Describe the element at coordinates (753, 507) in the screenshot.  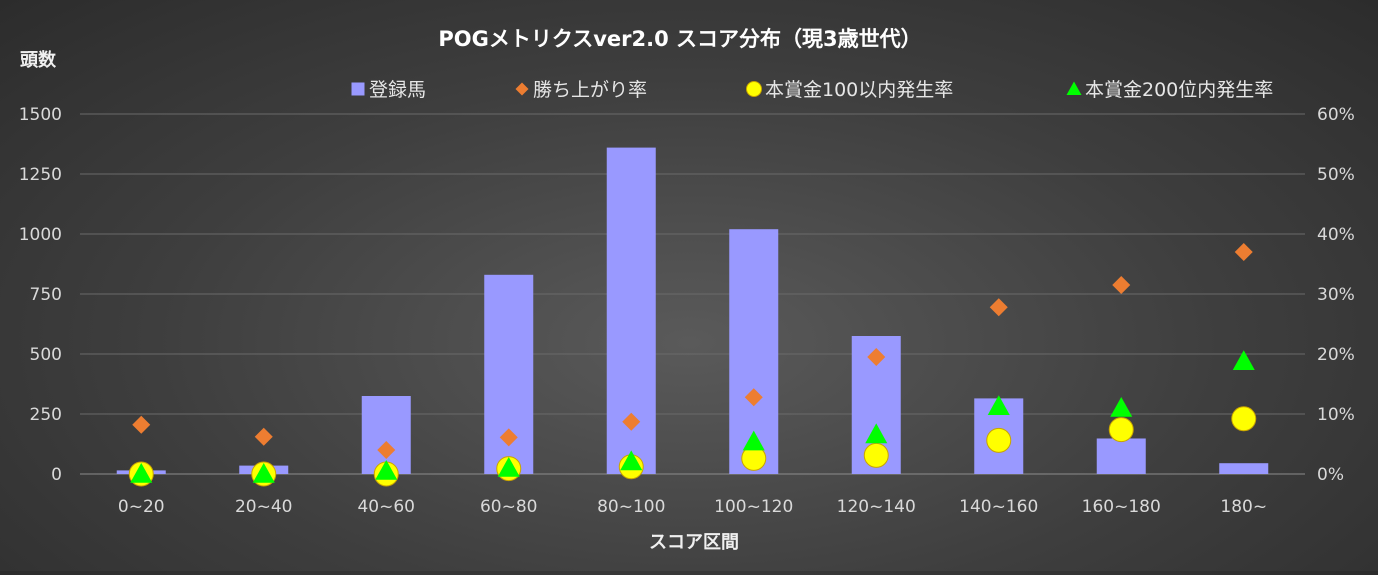
I see `x-tick-label: 100~120` at that location.